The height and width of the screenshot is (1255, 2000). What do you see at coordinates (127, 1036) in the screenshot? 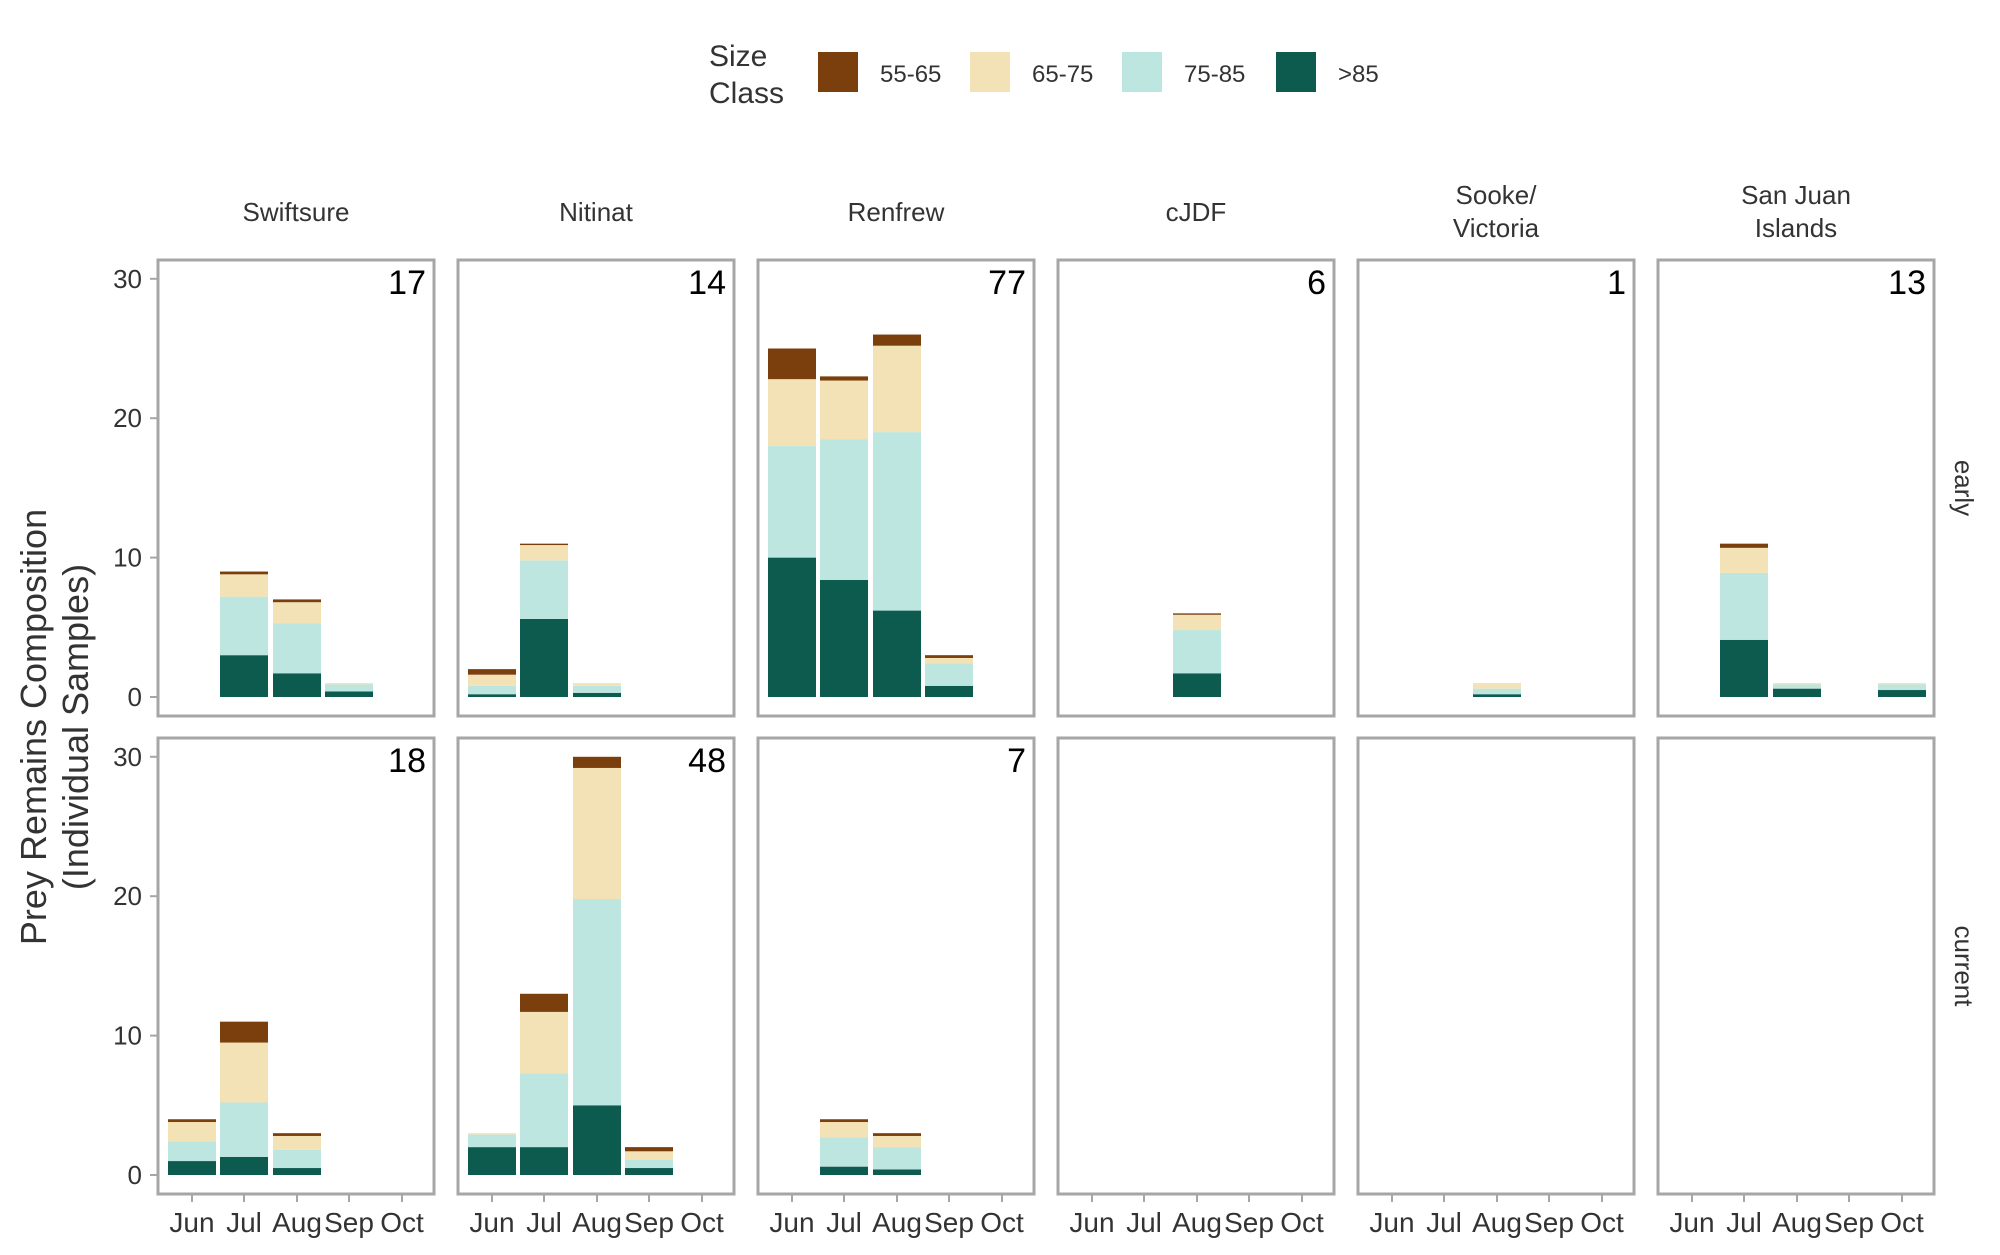
I see `y-tick-label: 10` at bounding box center [127, 1036].